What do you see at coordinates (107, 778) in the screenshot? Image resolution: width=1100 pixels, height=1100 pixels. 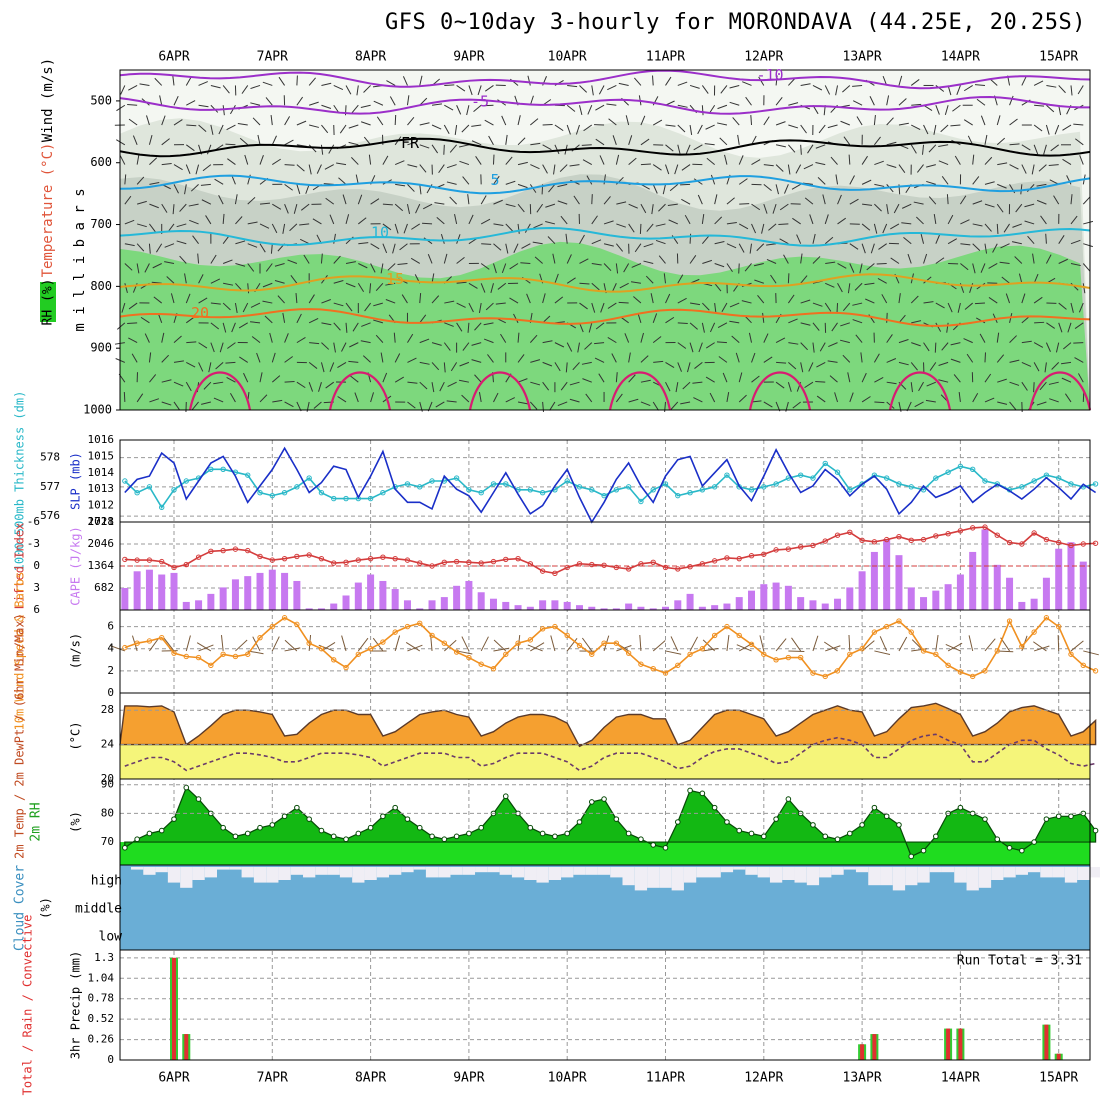 I see `temp-tick-label: 20` at bounding box center [107, 778].